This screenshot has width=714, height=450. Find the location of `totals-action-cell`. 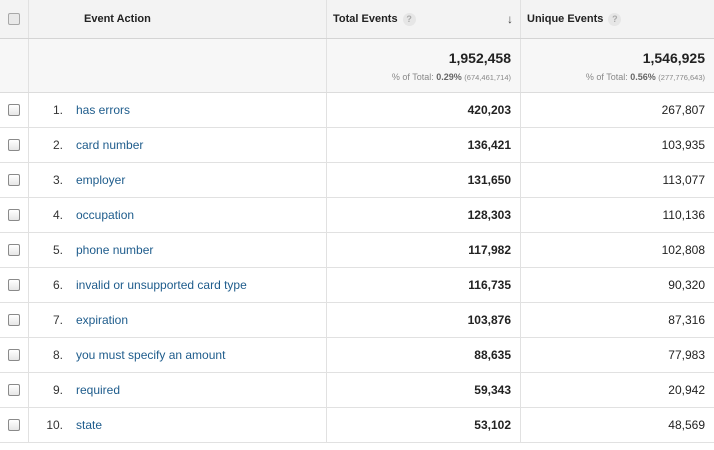

totals-action-cell is located at coordinates (178, 65).